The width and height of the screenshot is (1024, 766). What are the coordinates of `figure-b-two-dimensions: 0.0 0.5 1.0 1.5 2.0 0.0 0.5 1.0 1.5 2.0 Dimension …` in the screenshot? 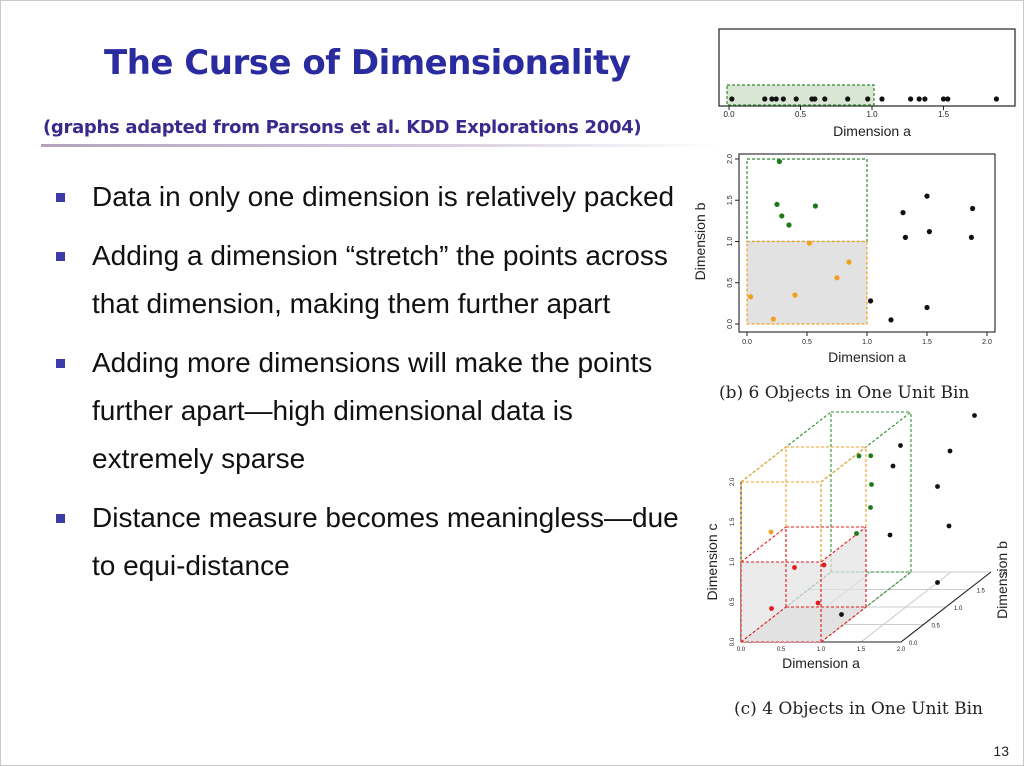 It's located at (852, 261).